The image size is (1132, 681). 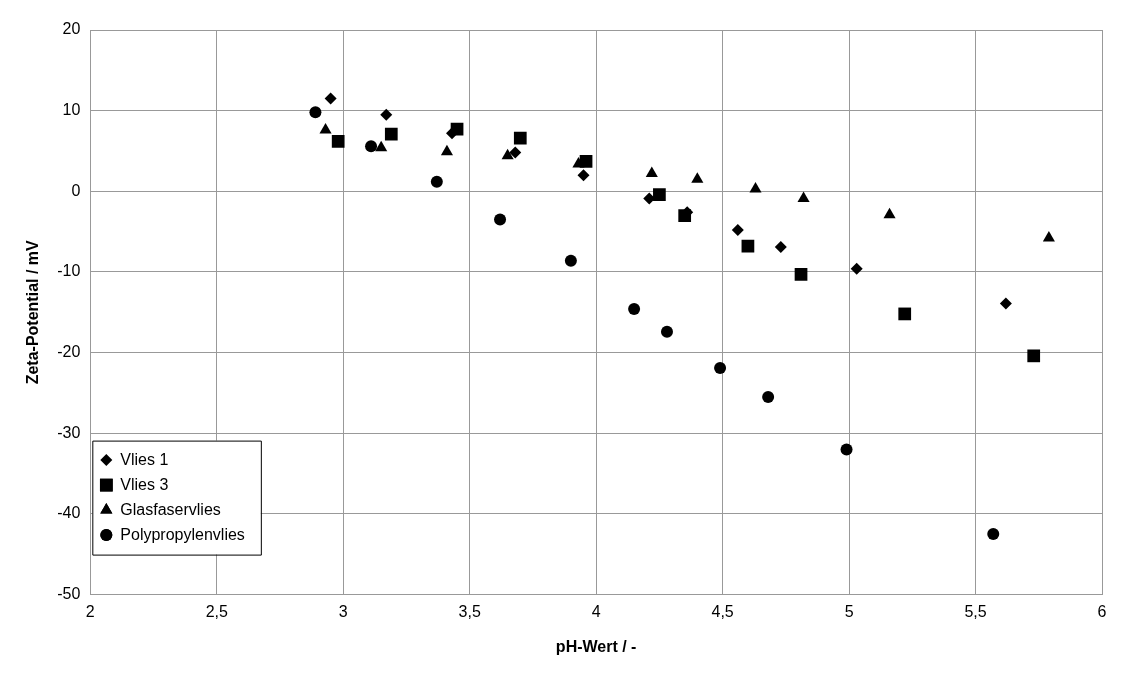 What do you see at coordinates (76, 190) in the screenshot?
I see `y-tick-label: 0` at bounding box center [76, 190].